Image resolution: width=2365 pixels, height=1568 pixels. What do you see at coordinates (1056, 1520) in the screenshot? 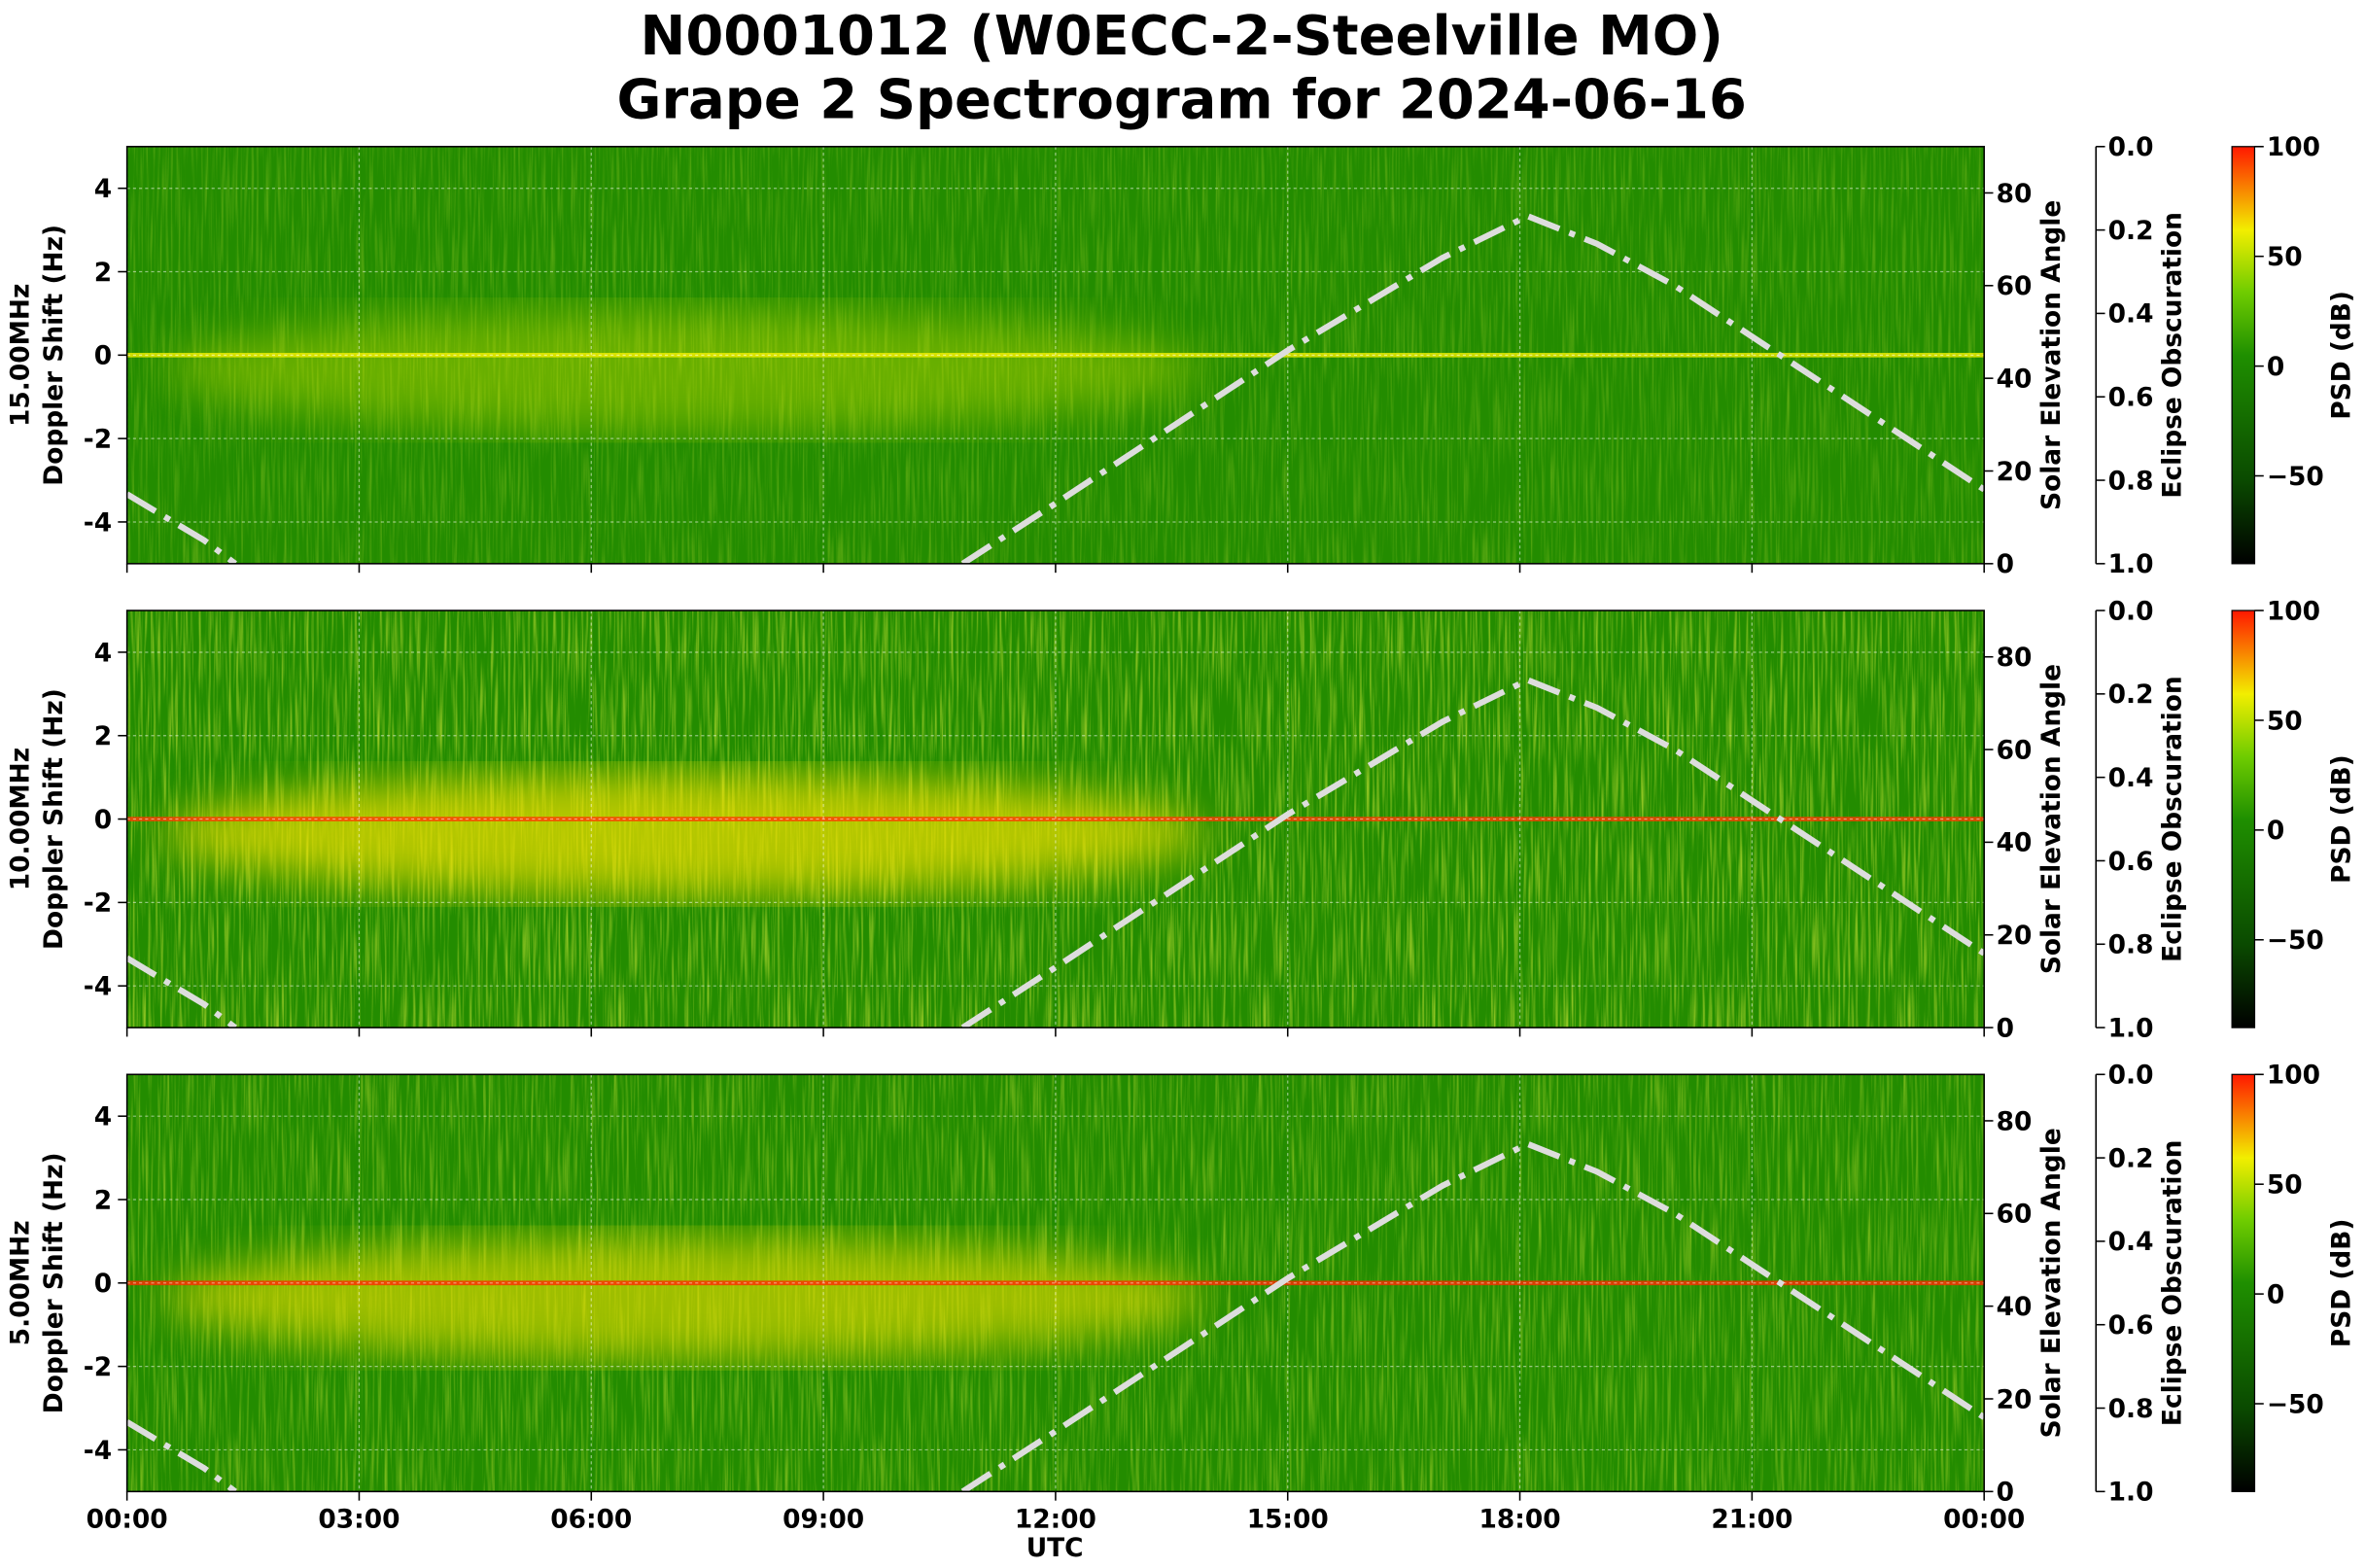
I see `x-tick-label: 12:00` at bounding box center [1056, 1520].